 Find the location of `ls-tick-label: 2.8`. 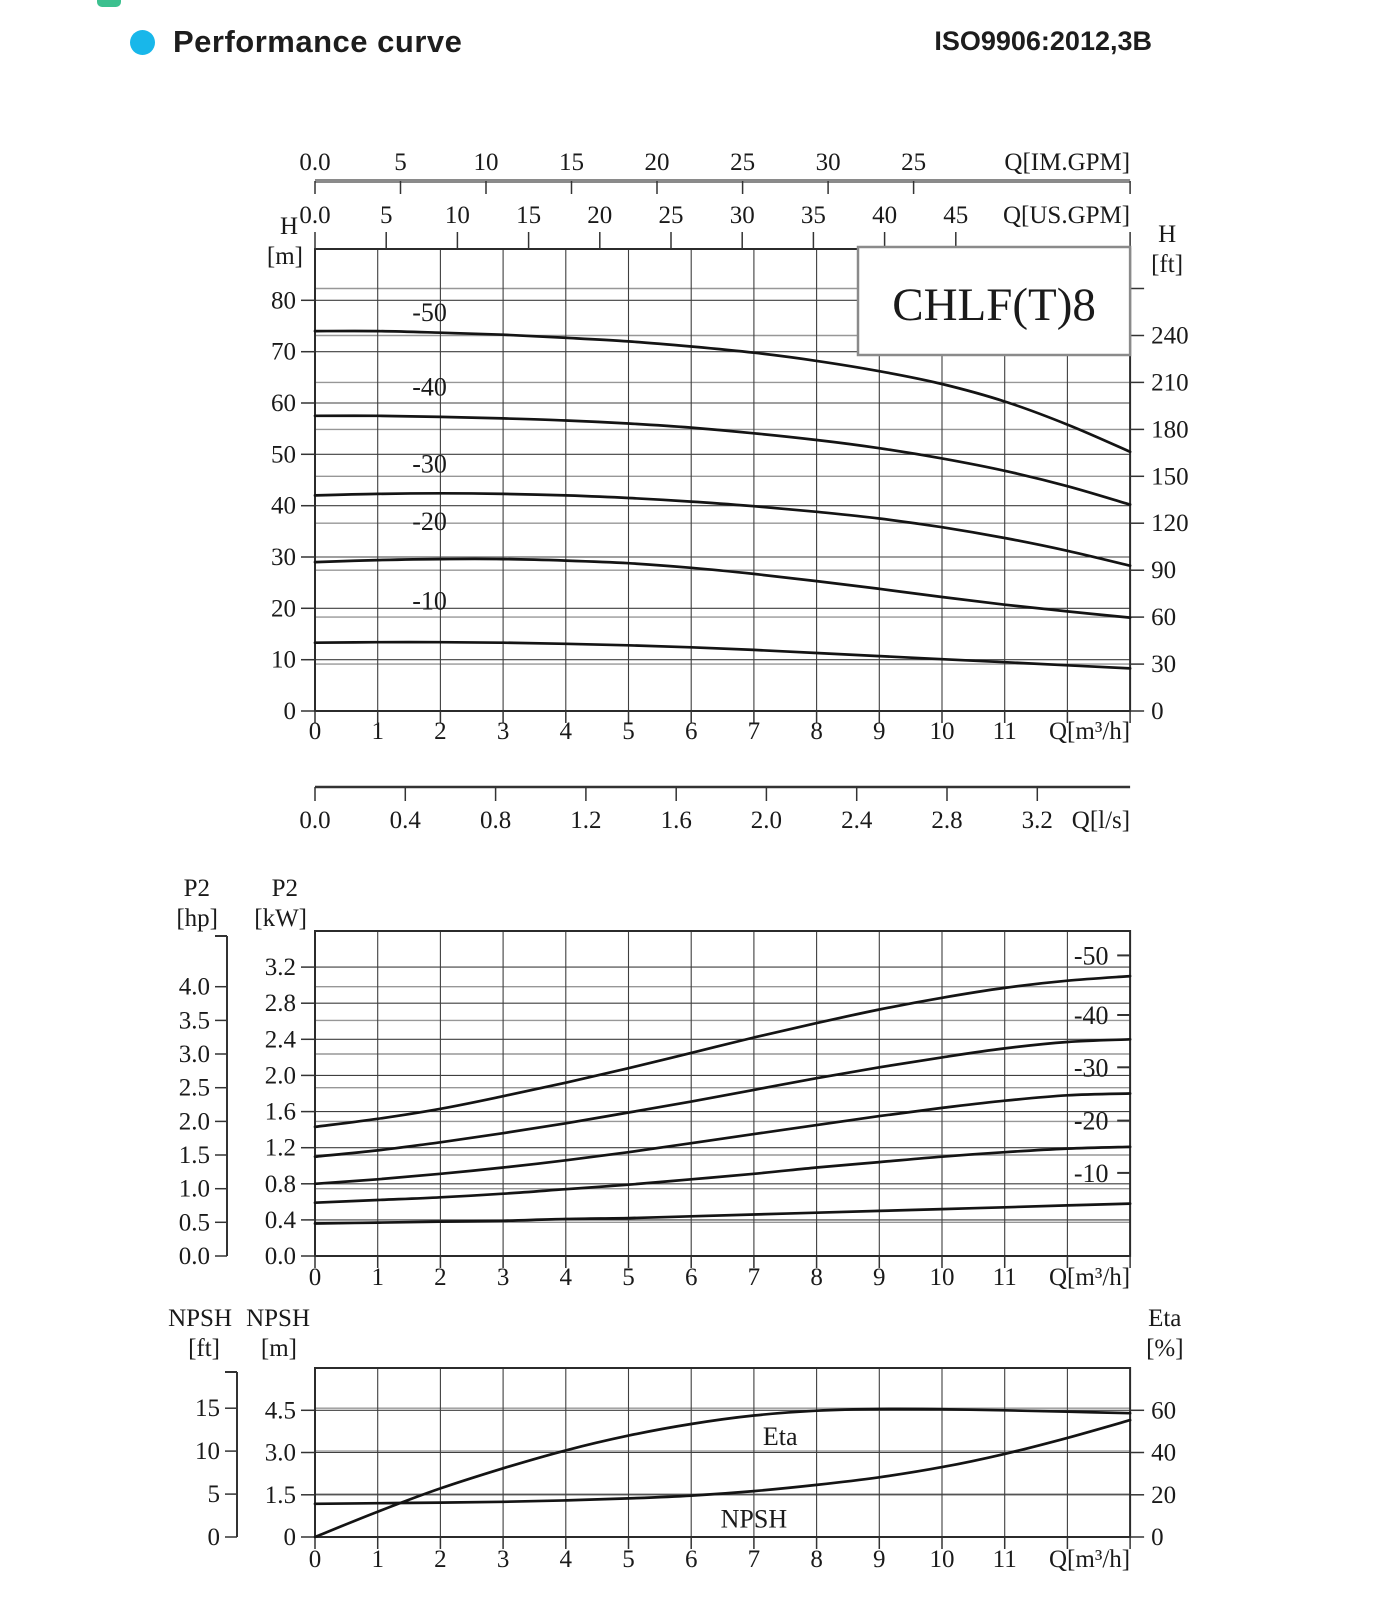

ls-tick-label: 2.8 is located at coordinates (946, 820).